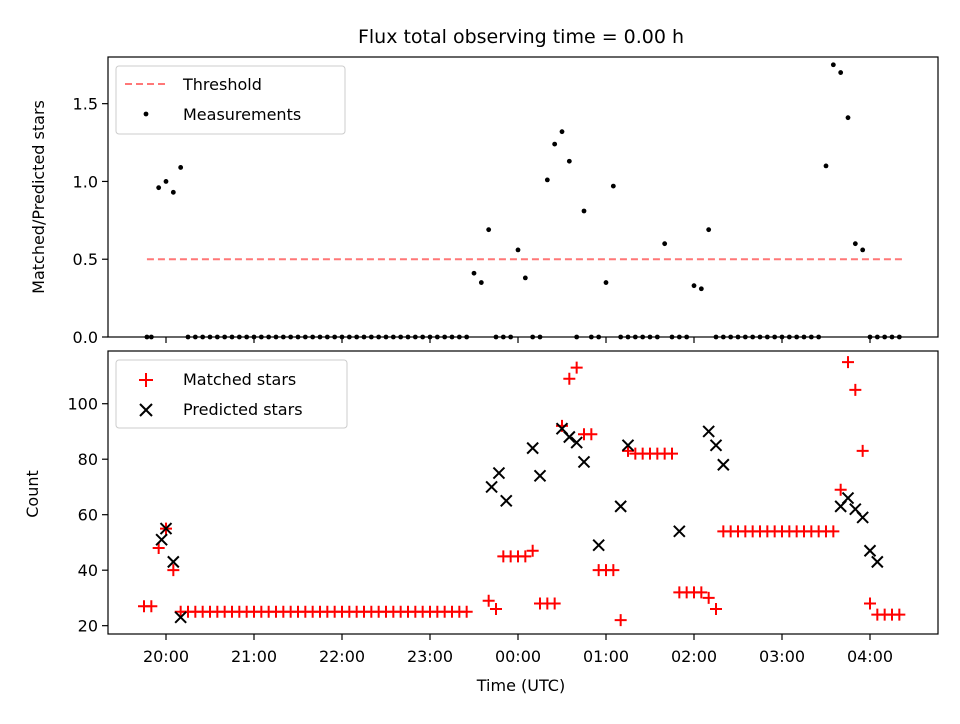 Image resolution: width=960 pixels, height=724 pixels. What do you see at coordinates (166, 656) in the screenshot?
I see `count-x-tick-label: 20:00` at bounding box center [166, 656].